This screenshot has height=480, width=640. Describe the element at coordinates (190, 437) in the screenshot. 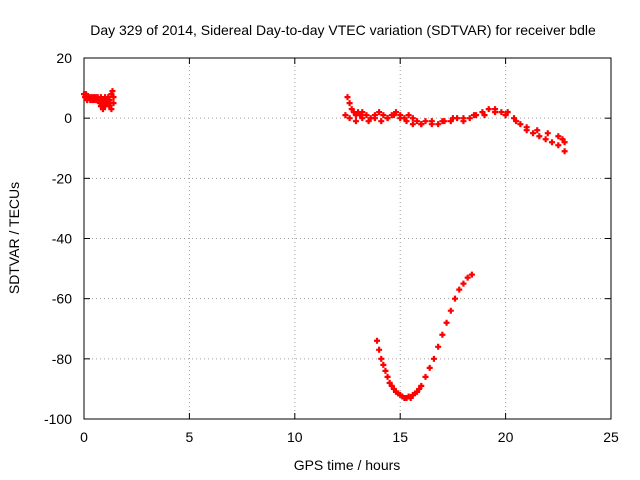

I see `x-tick-label: 5` at that location.